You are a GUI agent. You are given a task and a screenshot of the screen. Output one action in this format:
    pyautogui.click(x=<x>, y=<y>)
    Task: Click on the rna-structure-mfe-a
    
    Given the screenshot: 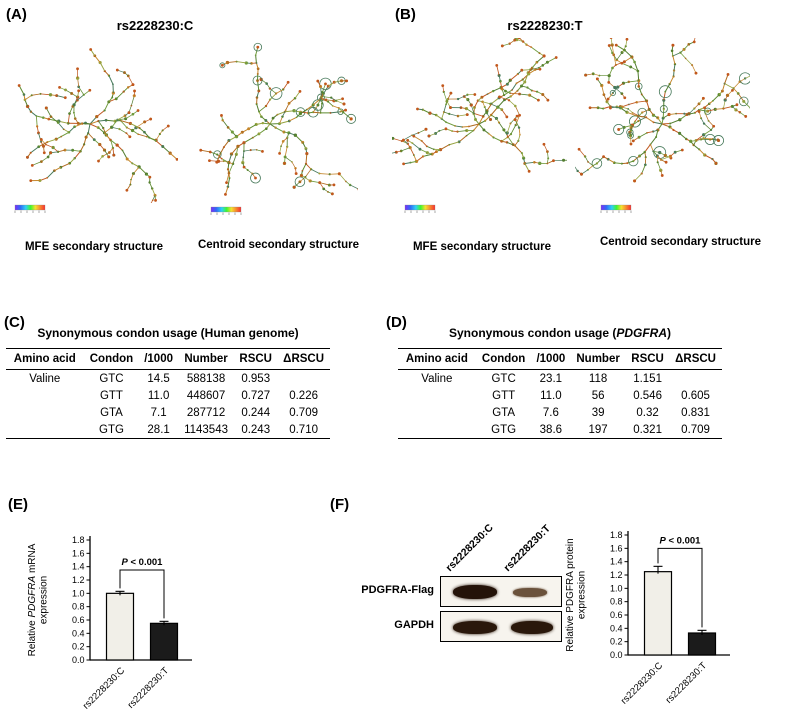 What is the action you would take?
    pyautogui.click(x=97, y=125)
    